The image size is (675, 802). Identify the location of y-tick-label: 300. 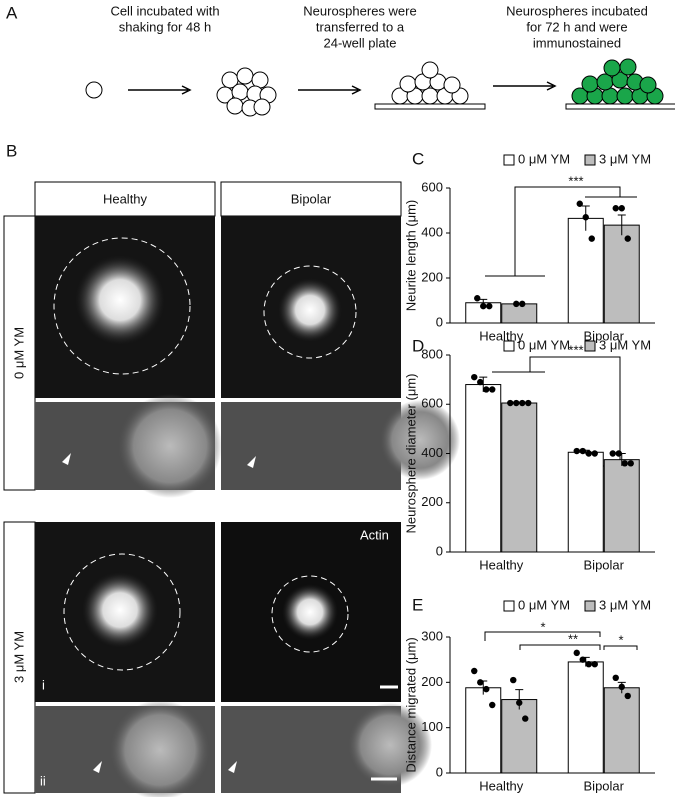
(432, 635).